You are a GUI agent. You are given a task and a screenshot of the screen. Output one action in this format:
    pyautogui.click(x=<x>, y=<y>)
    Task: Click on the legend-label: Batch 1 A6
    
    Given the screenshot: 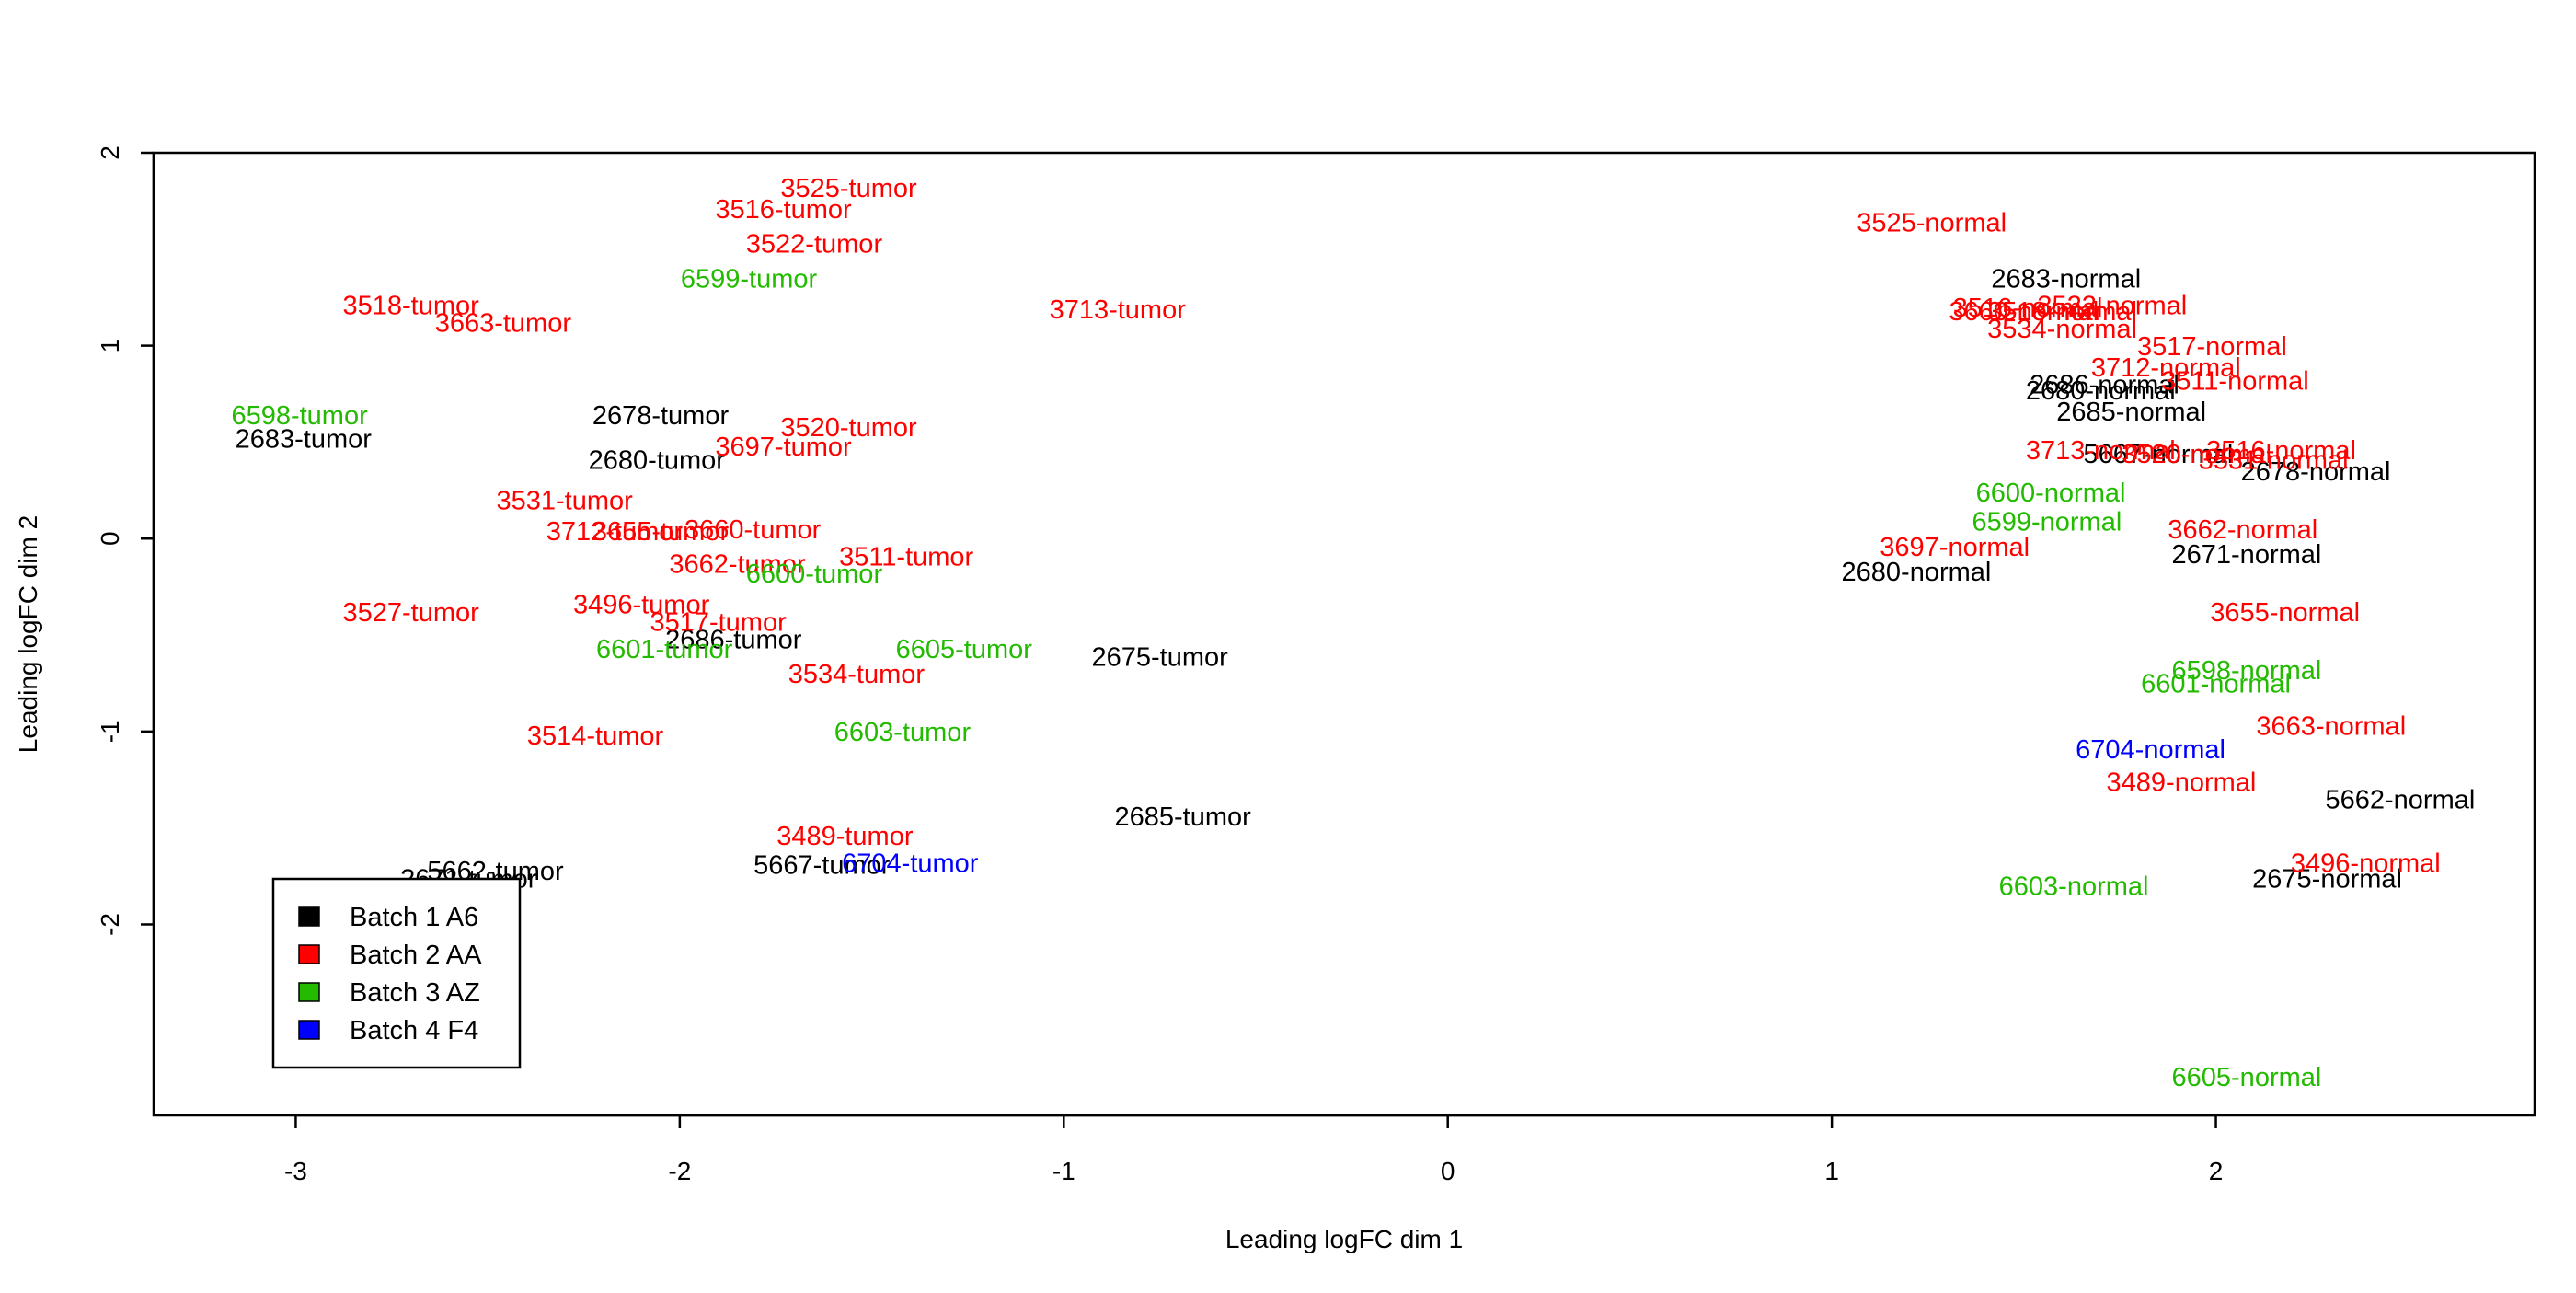 What is the action you would take?
    pyautogui.click(x=414, y=917)
    